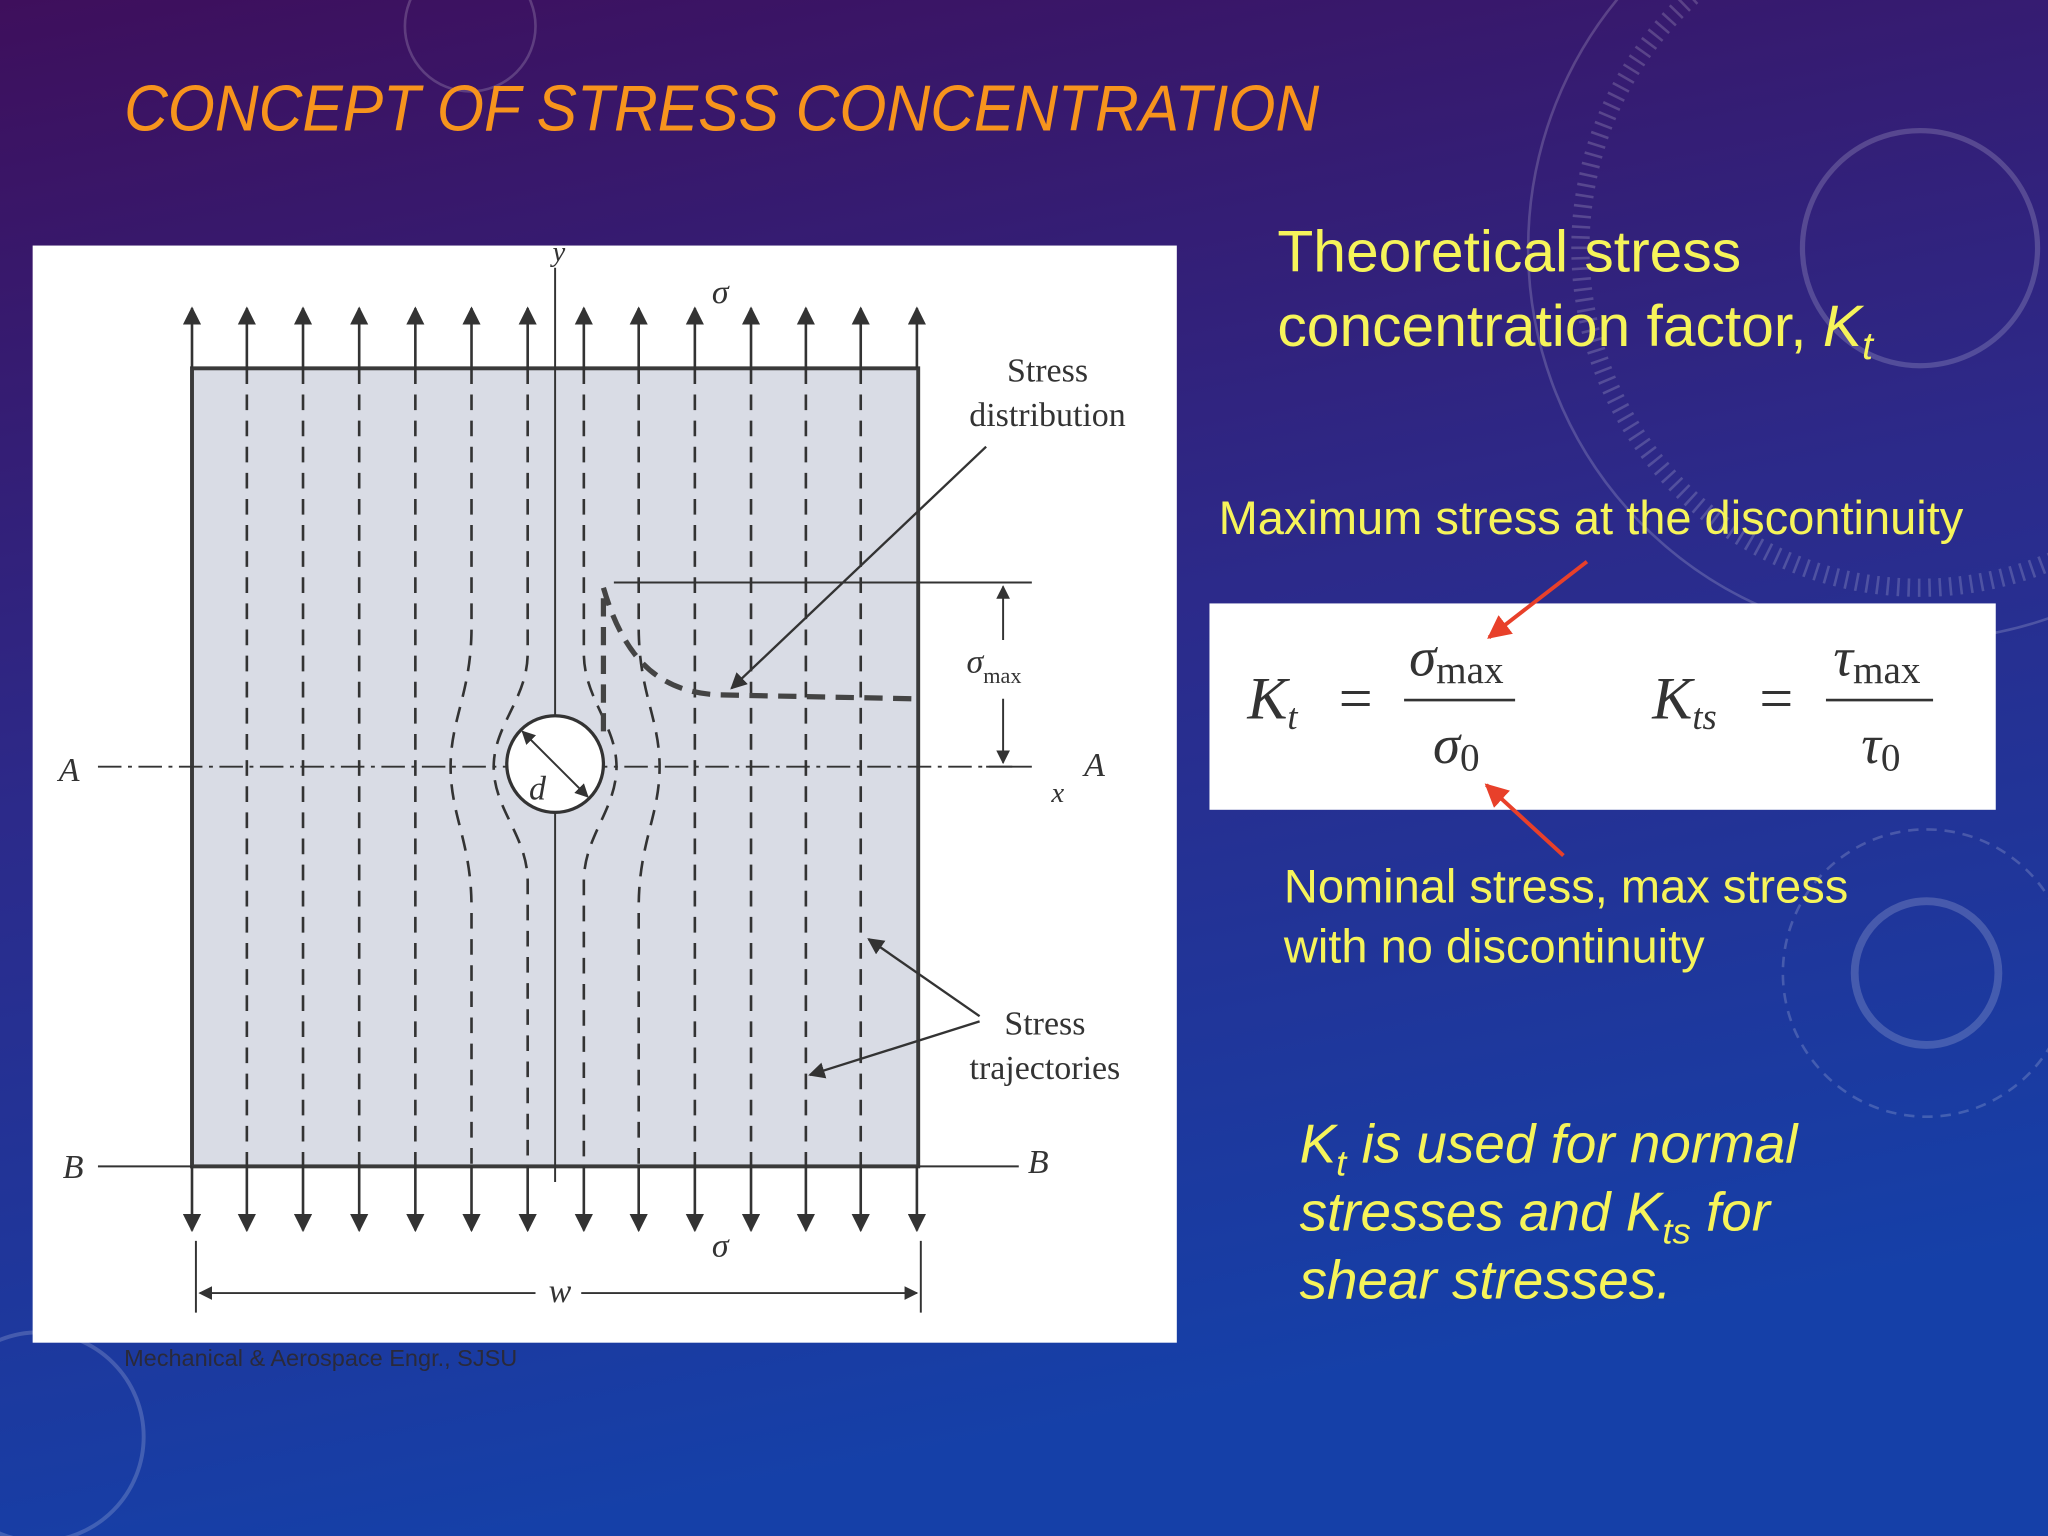 Image resolution: width=2048 pixels, height=1536 pixels. Describe the element at coordinates (1590, 703) in the screenshot. I see `formulas: Kt = σmax σ0 Kts = τmax τ0` at that location.